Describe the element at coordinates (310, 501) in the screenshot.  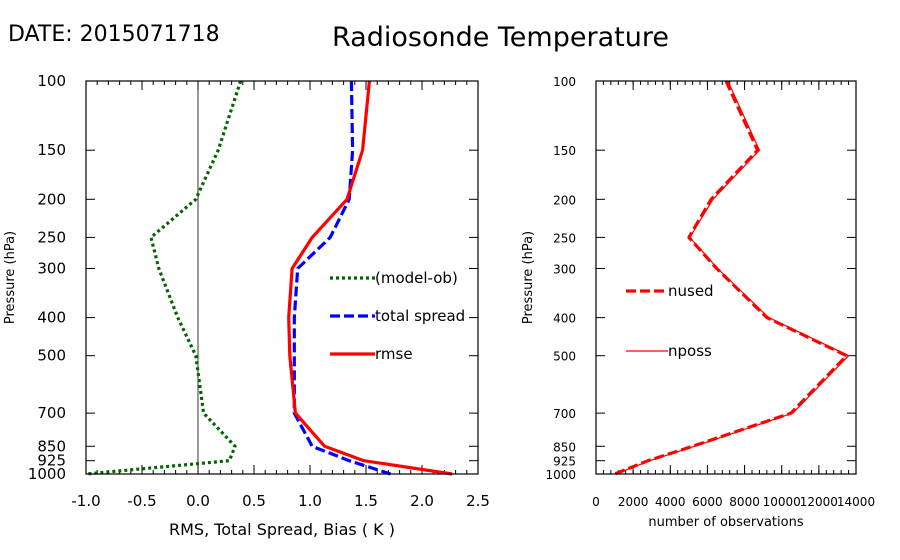
I see `x-tick-label: 1.0` at that location.